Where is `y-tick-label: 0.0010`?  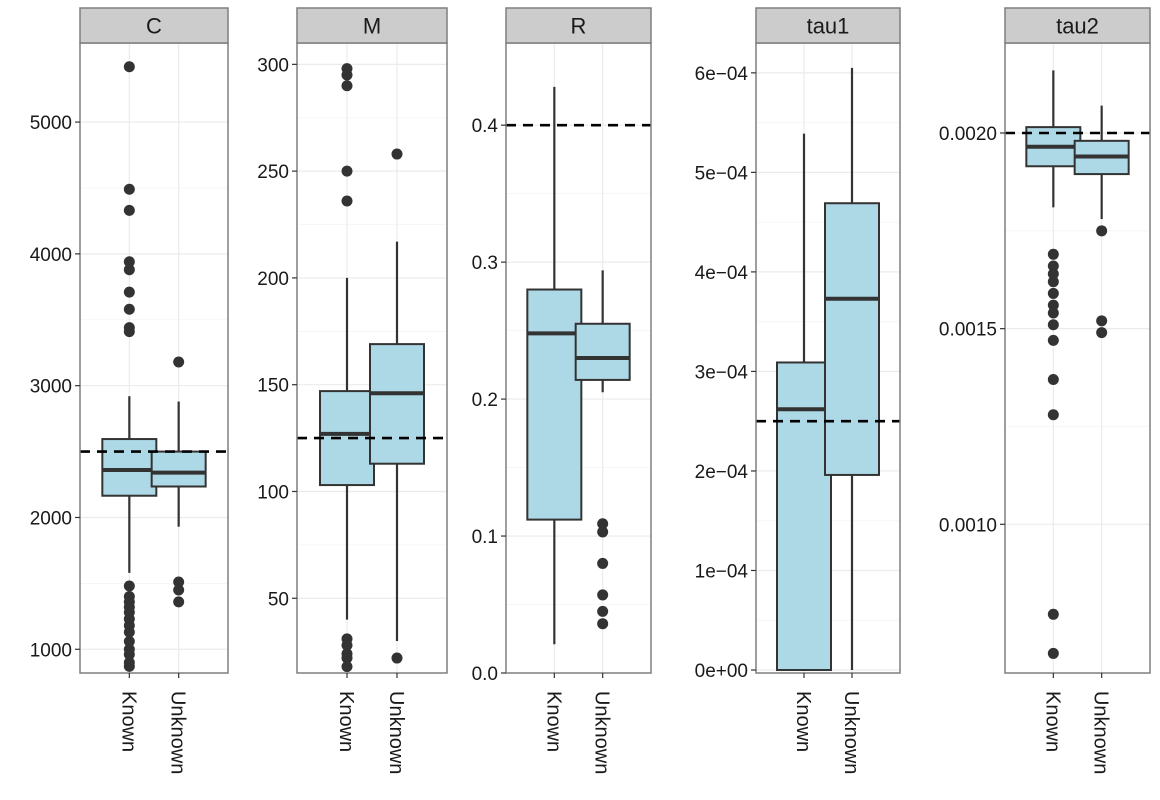
y-tick-label: 0.0010 is located at coordinates (968, 525).